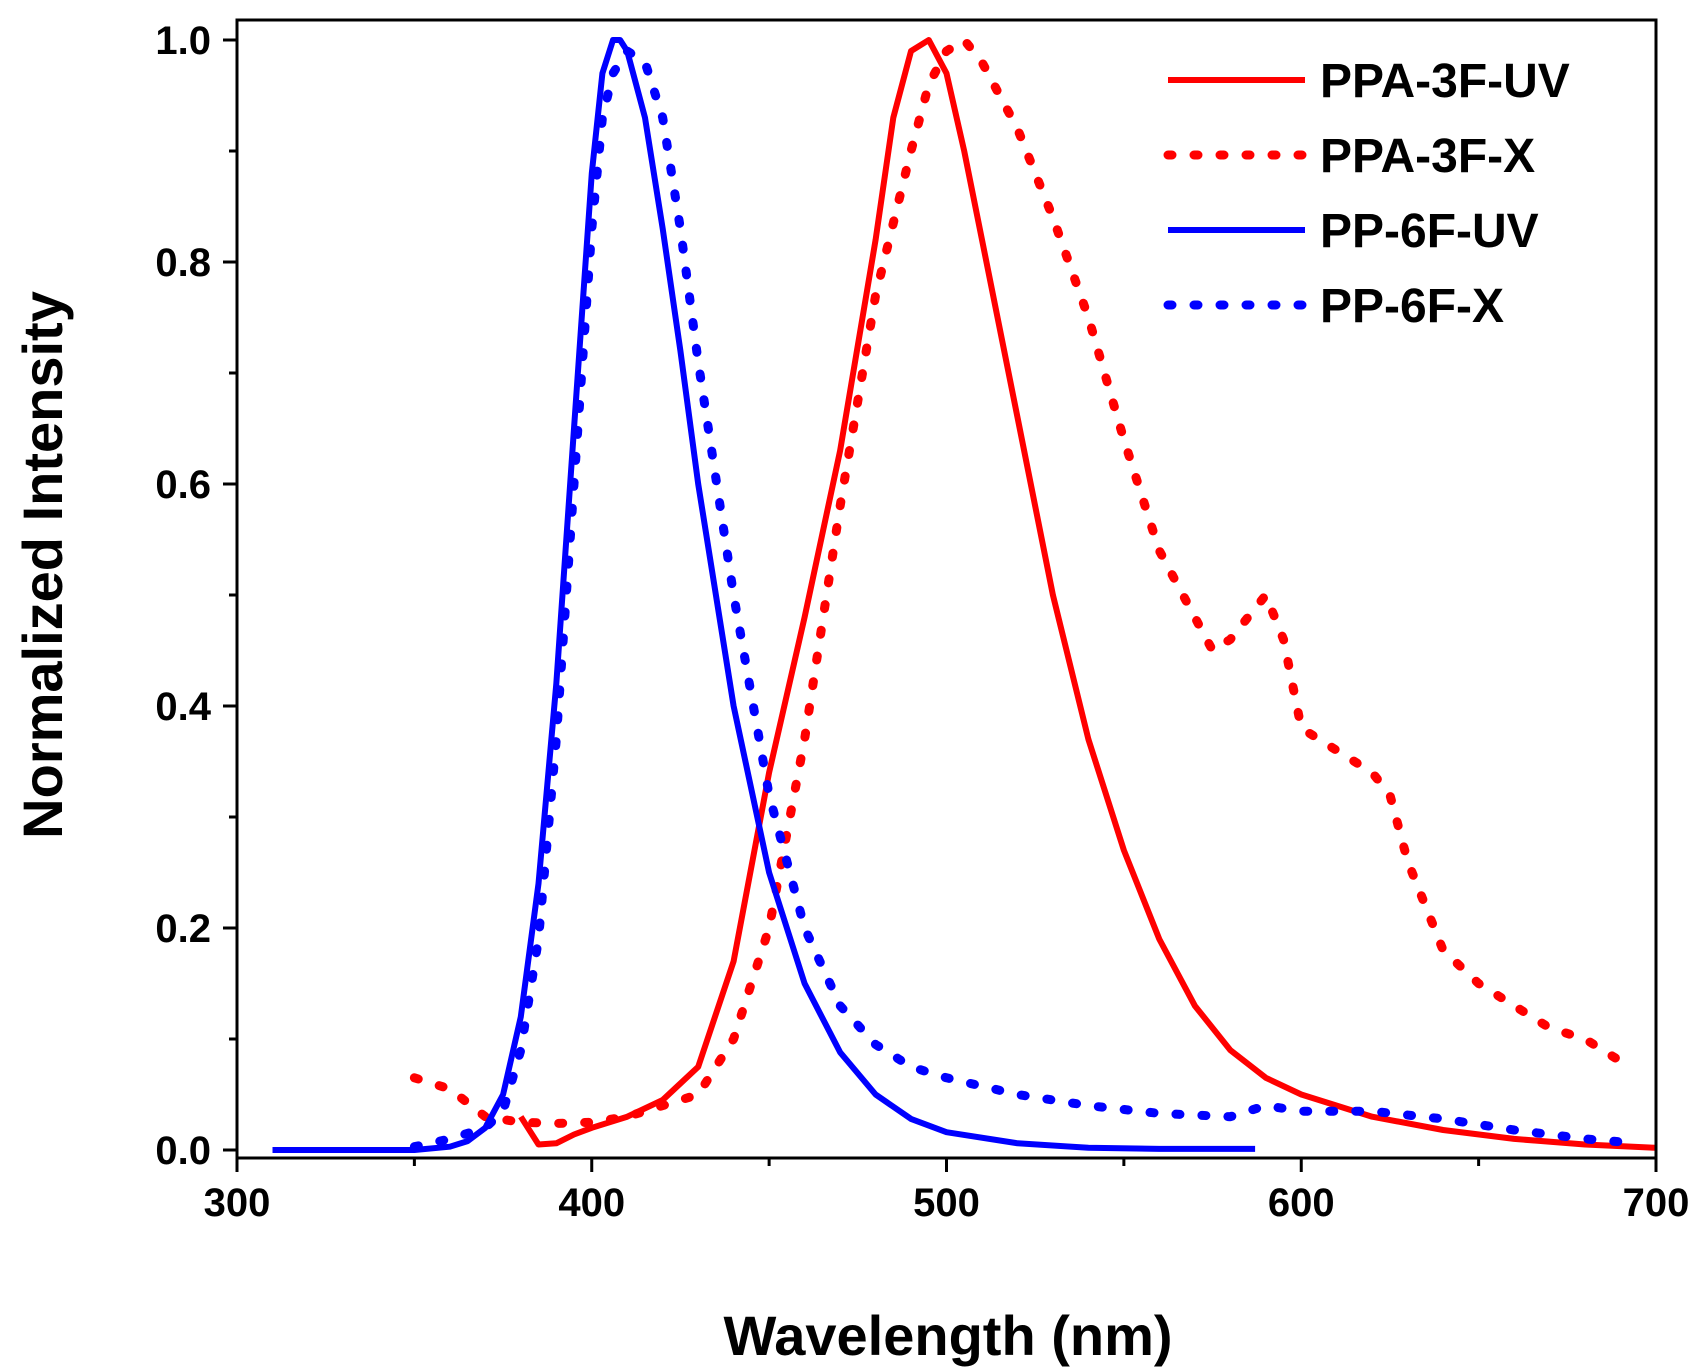 The width and height of the screenshot is (1708, 1367). What do you see at coordinates (591, 1203) in the screenshot?
I see `x-tick-label: 400` at bounding box center [591, 1203].